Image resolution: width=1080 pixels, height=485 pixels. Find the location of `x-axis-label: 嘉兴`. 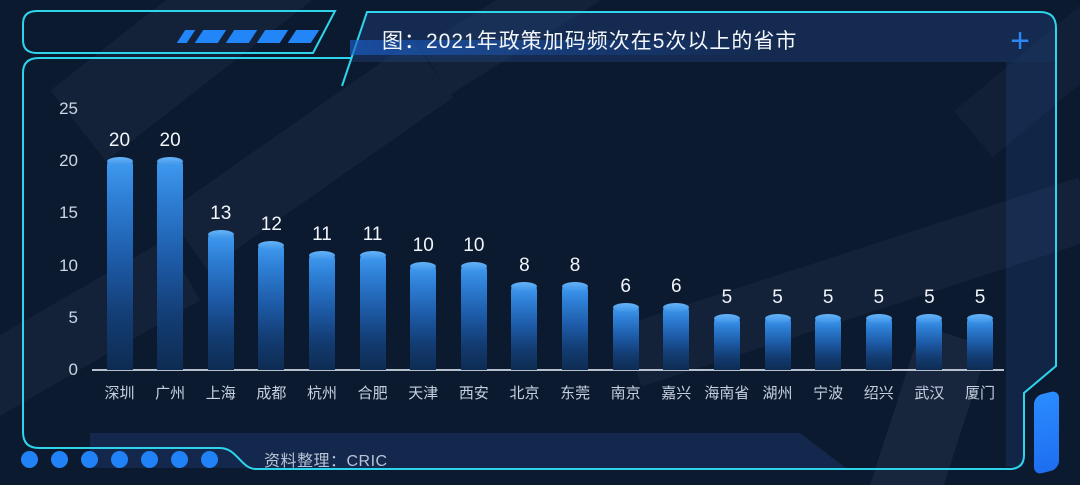

x-axis-label: 嘉兴 is located at coordinates (676, 393).